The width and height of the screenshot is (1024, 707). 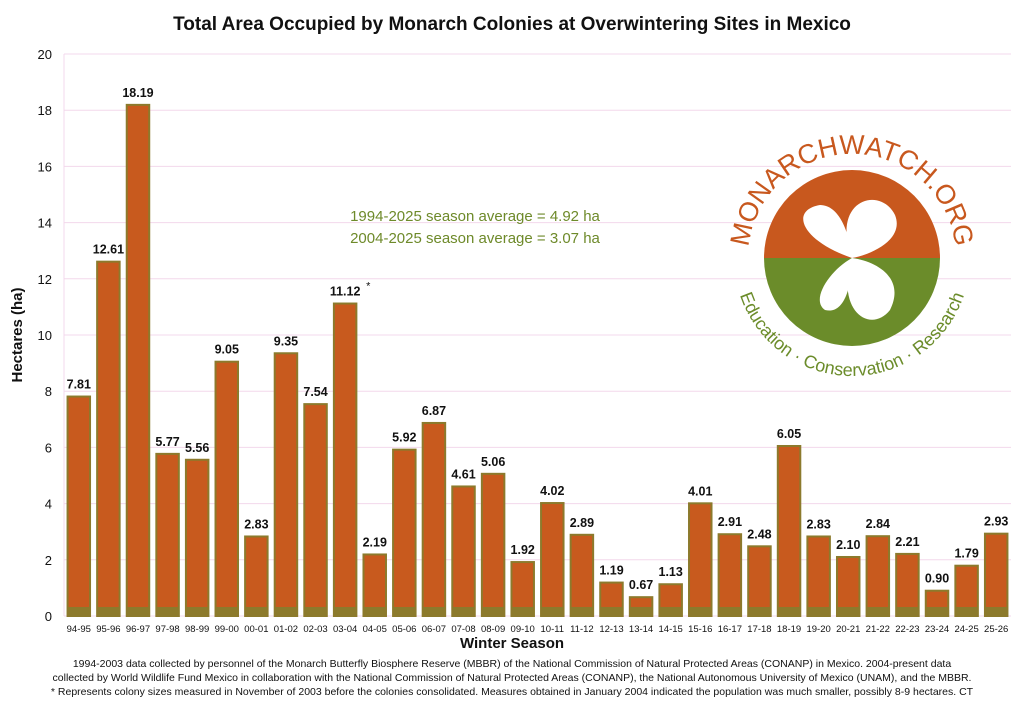 I want to click on x-axis-label: Winter Season, so click(x=512, y=642).